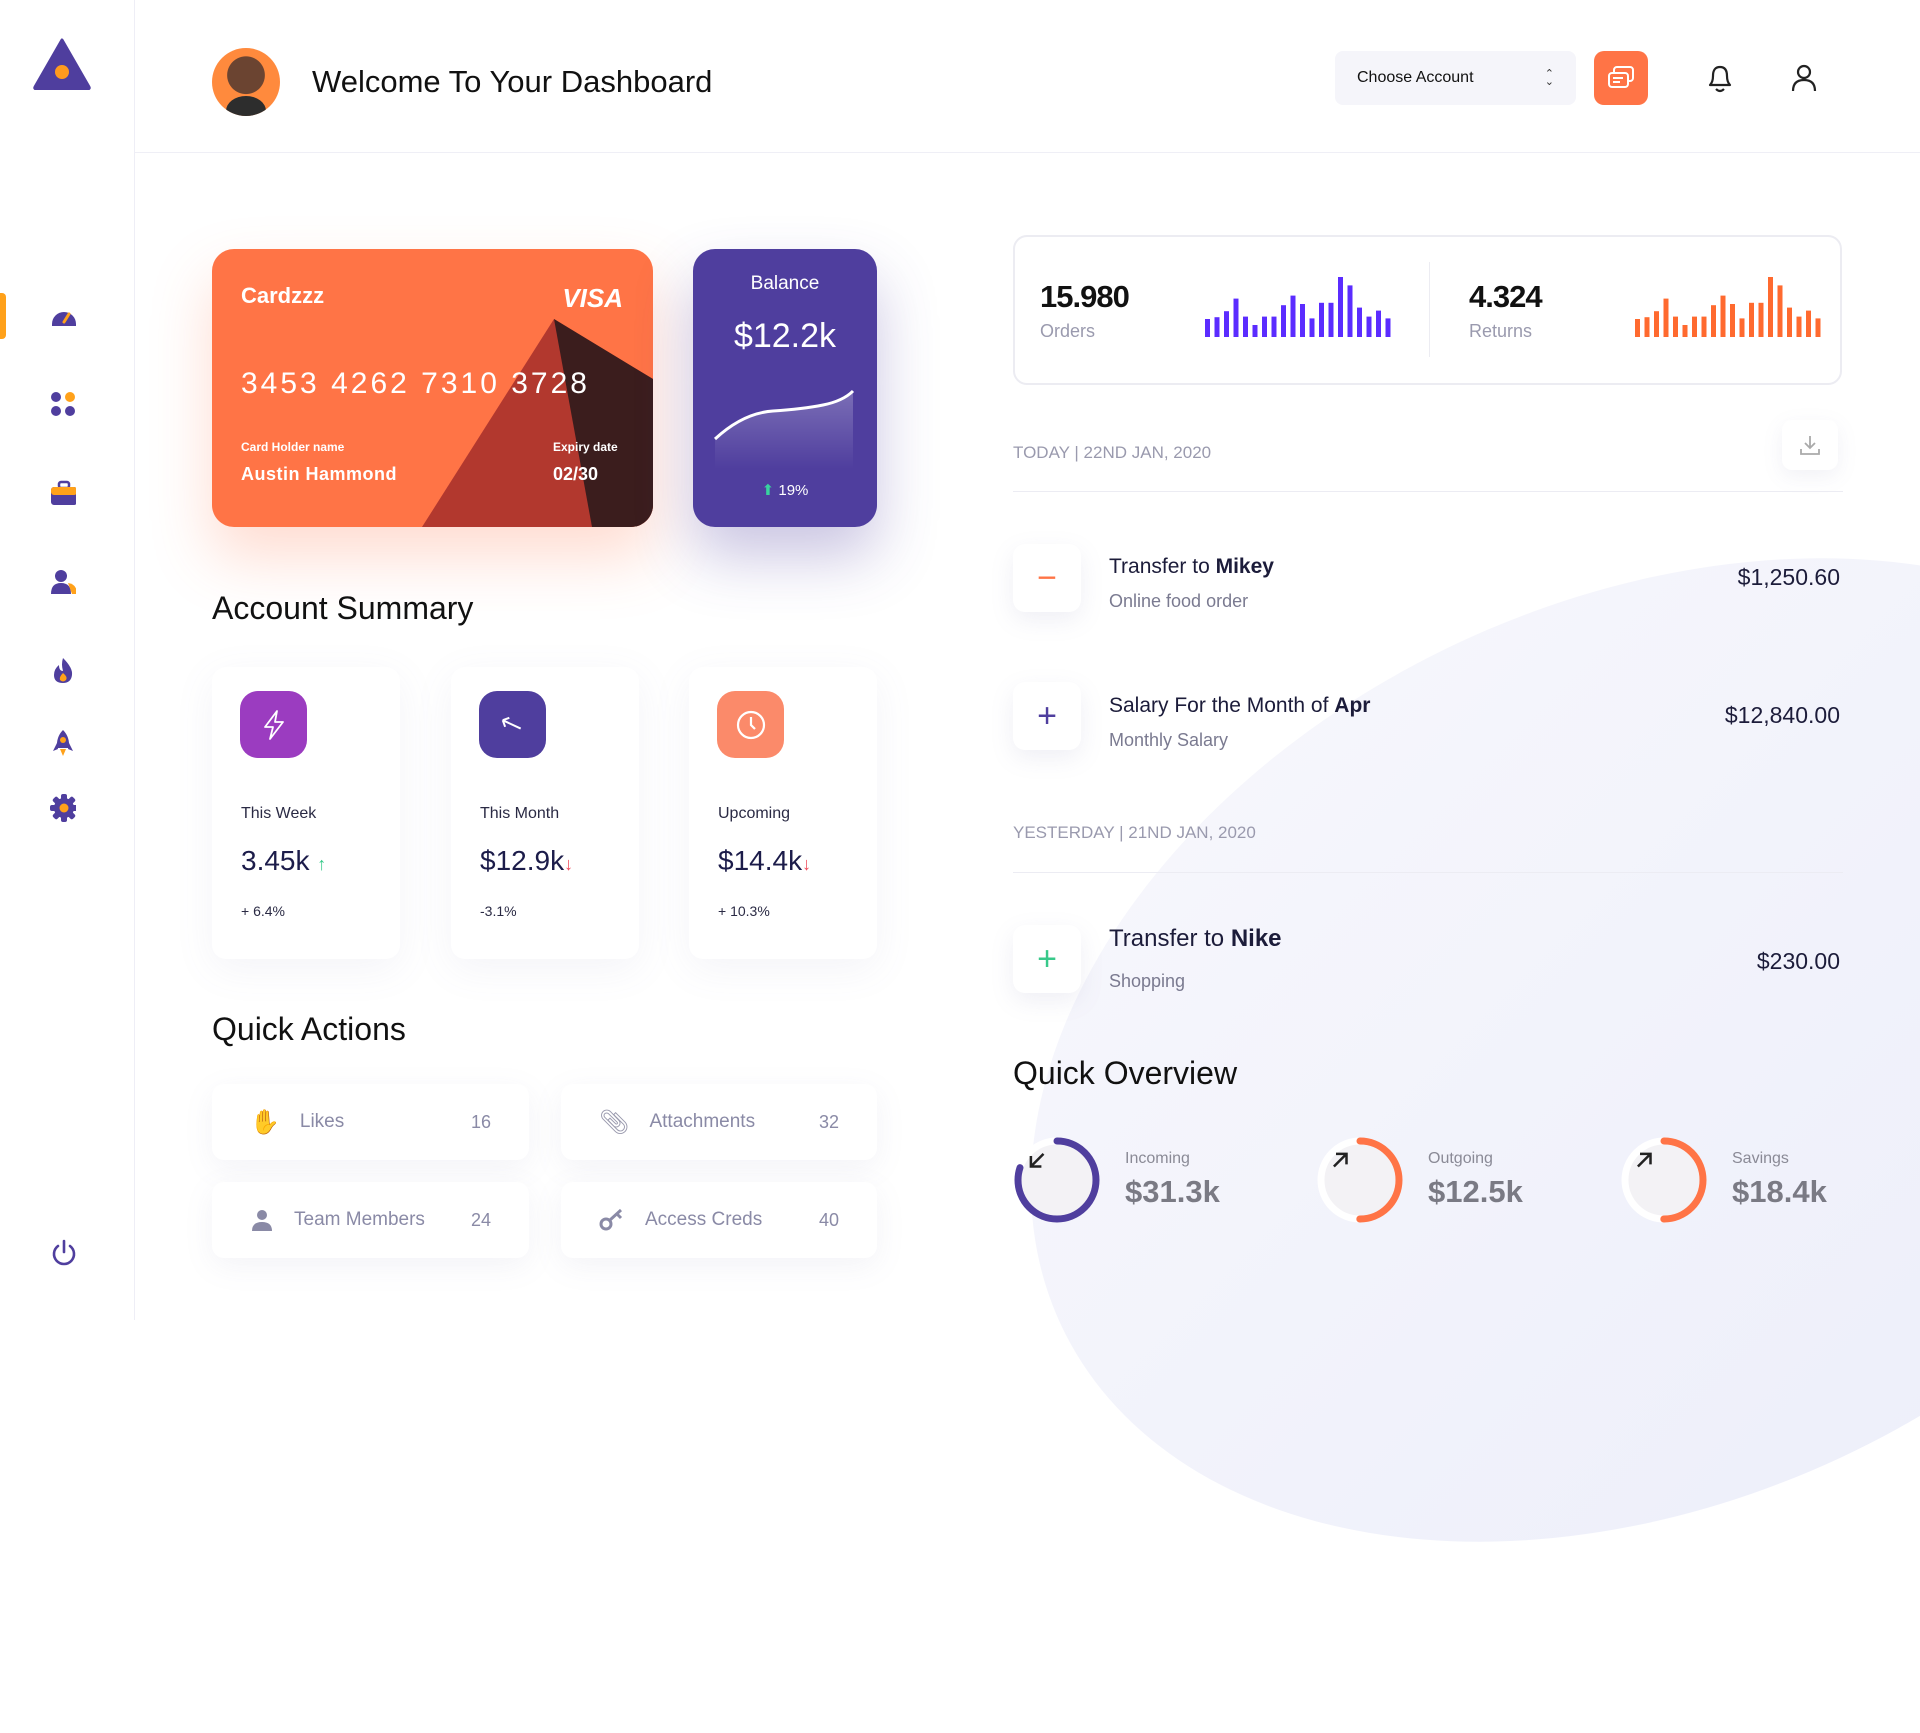 The width and height of the screenshot is (1920, 1733). What do you see at coordinates (64, 319) in the screenshot?
I see `dashboard-gauge-icon` at bounding box center [64, 319].